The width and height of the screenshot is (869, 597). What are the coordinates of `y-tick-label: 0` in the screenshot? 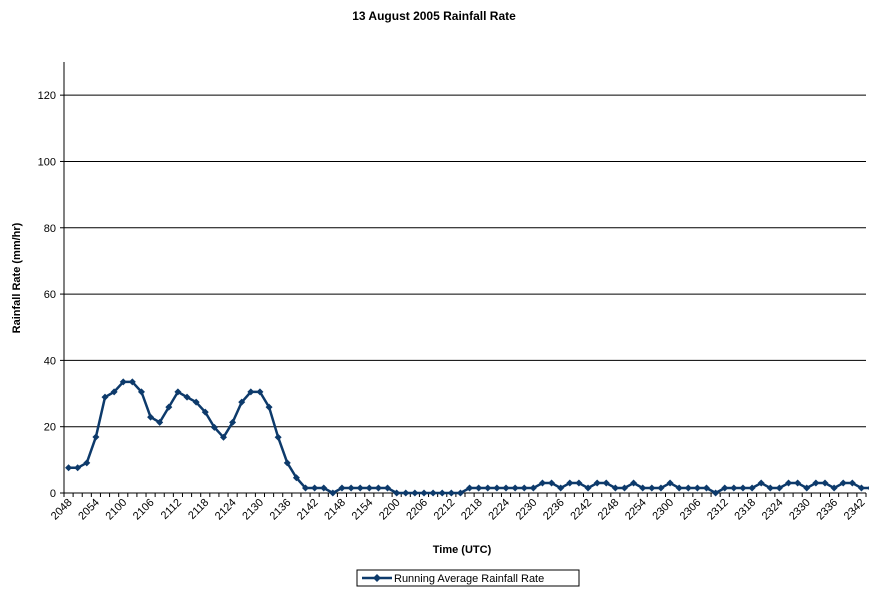 It's located at (53, 494).